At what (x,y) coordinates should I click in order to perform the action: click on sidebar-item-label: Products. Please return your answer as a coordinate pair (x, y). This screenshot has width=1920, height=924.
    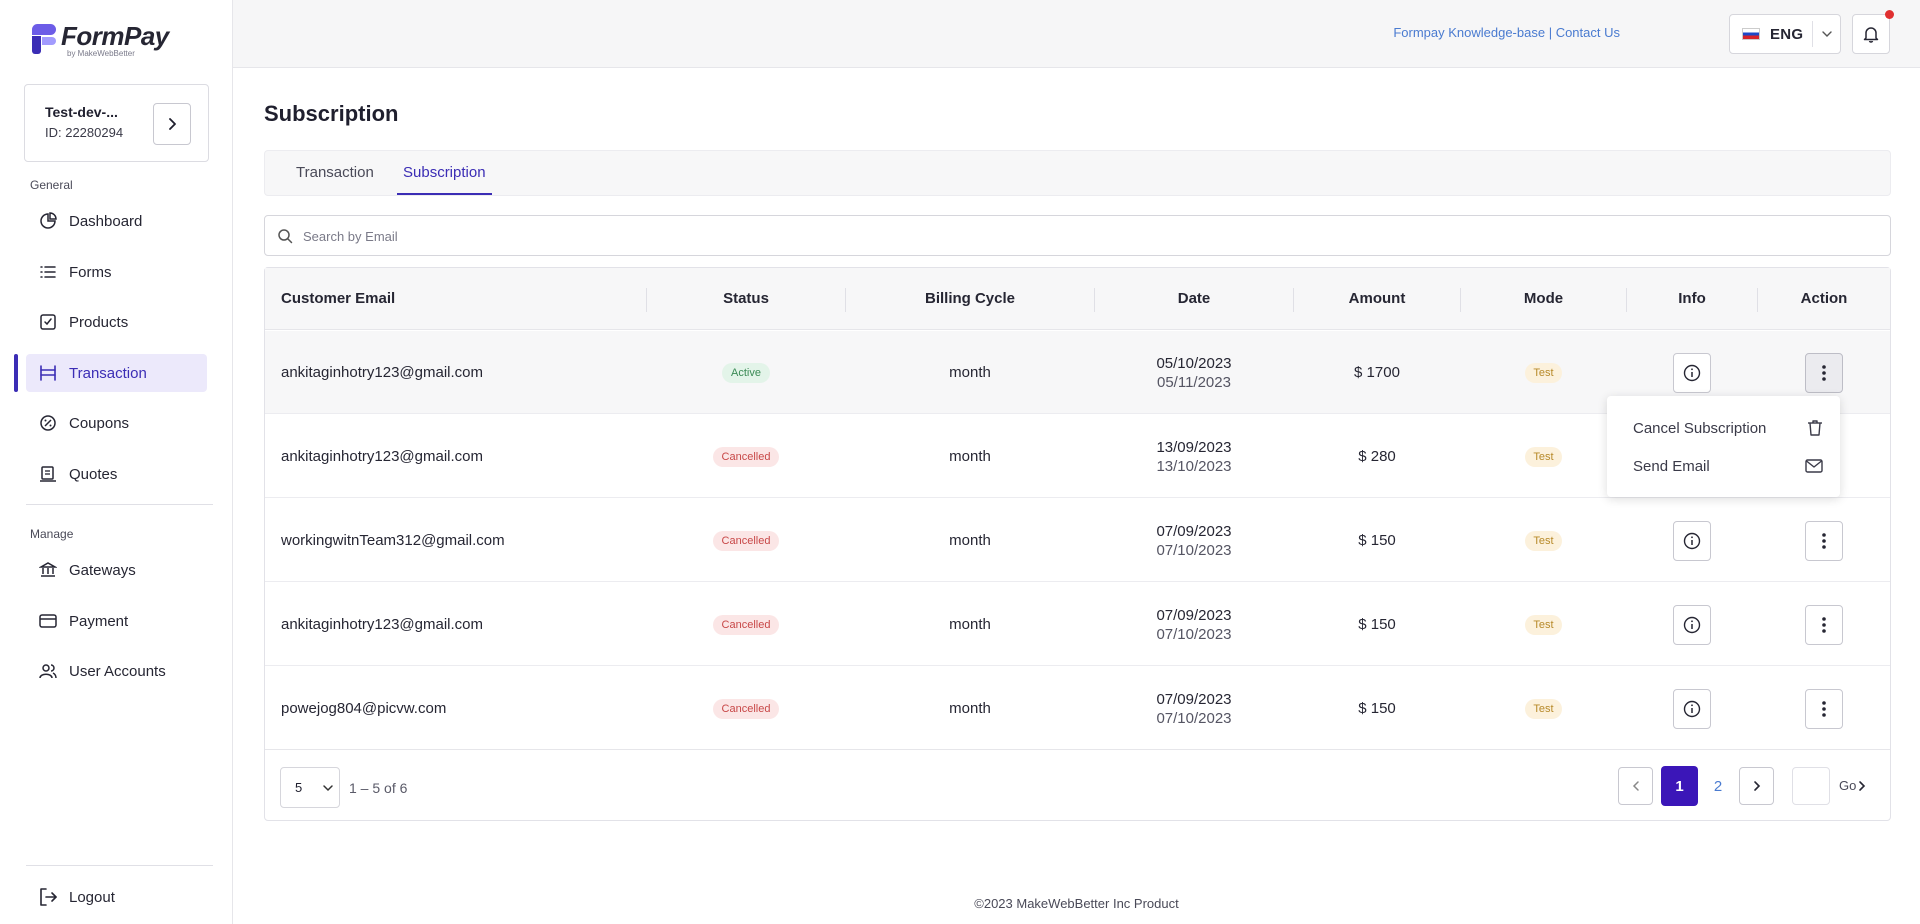
    Looking at the image, I should click on (99, 322).